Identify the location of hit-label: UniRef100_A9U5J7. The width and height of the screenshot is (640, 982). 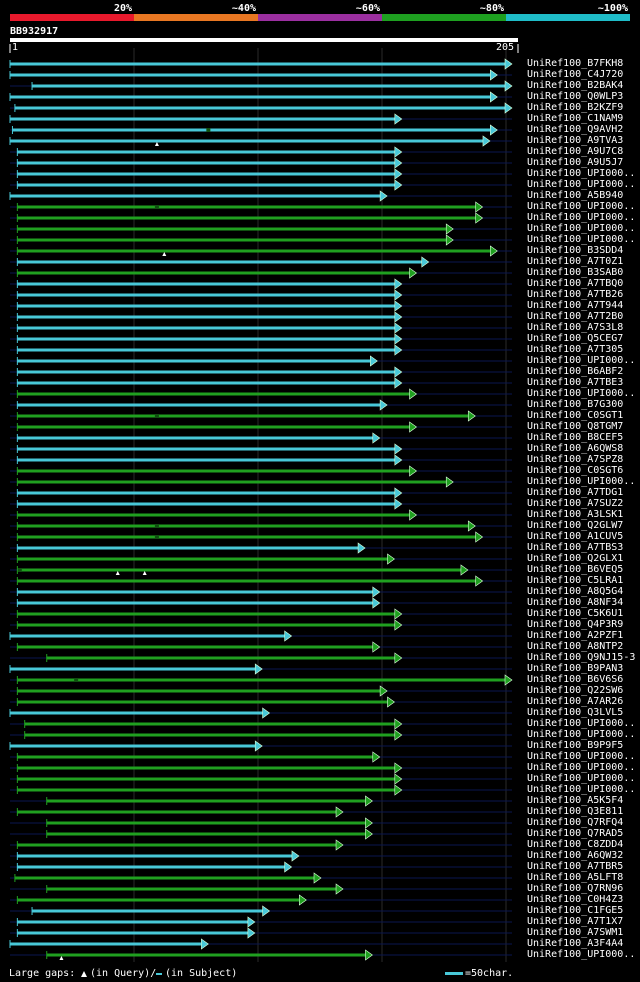
(575, 162).